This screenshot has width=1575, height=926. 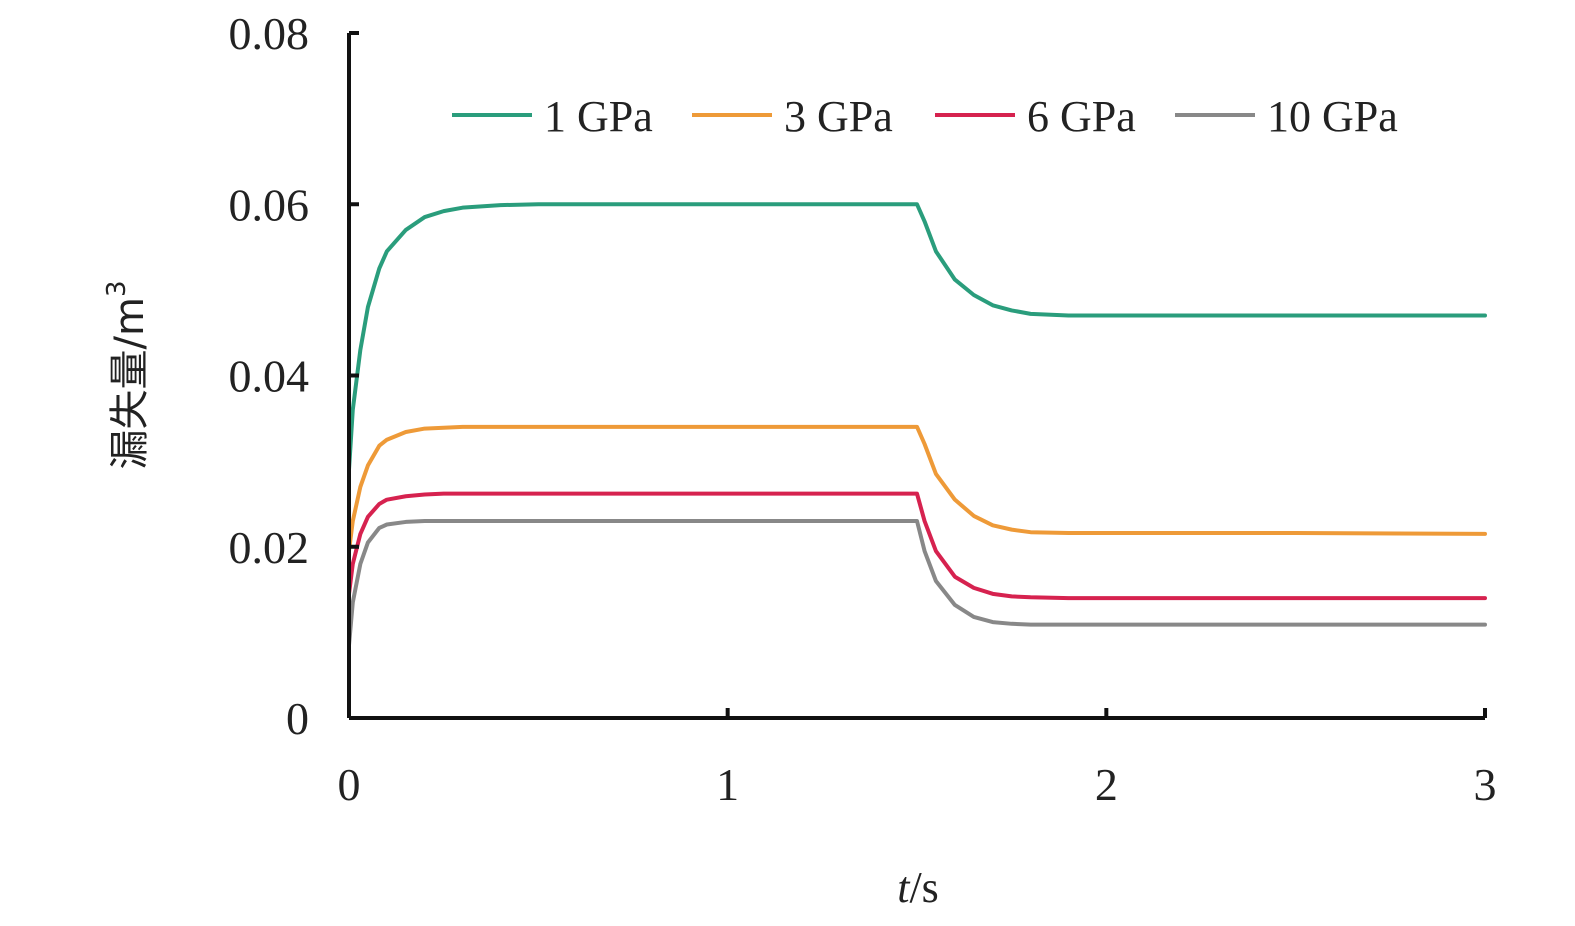 I want to click on y-axis-title-sup: 3, so click(x=117, y=289).